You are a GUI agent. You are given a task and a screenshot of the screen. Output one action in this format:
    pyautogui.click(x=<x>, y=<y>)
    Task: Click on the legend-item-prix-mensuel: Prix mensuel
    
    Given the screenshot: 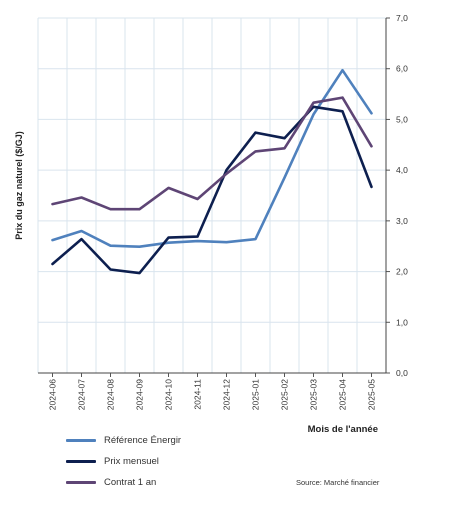 What is the action you would take?
    pyautogui.click(x=123, y=461)
    